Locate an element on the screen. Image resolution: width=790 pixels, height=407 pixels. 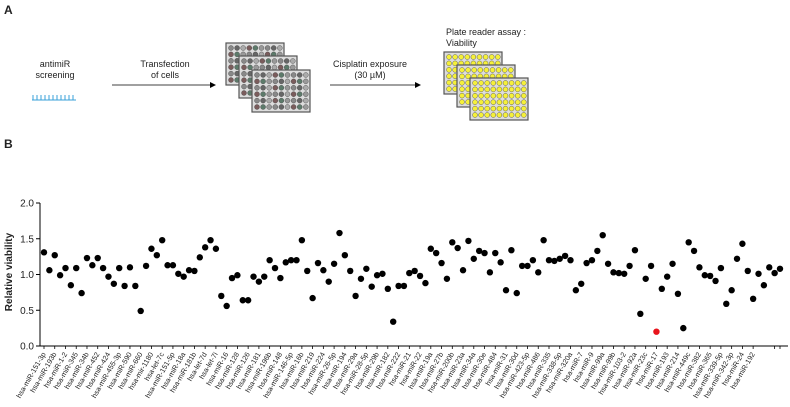
y-tick-label: 2.0 is located at coordinates (27, 204).